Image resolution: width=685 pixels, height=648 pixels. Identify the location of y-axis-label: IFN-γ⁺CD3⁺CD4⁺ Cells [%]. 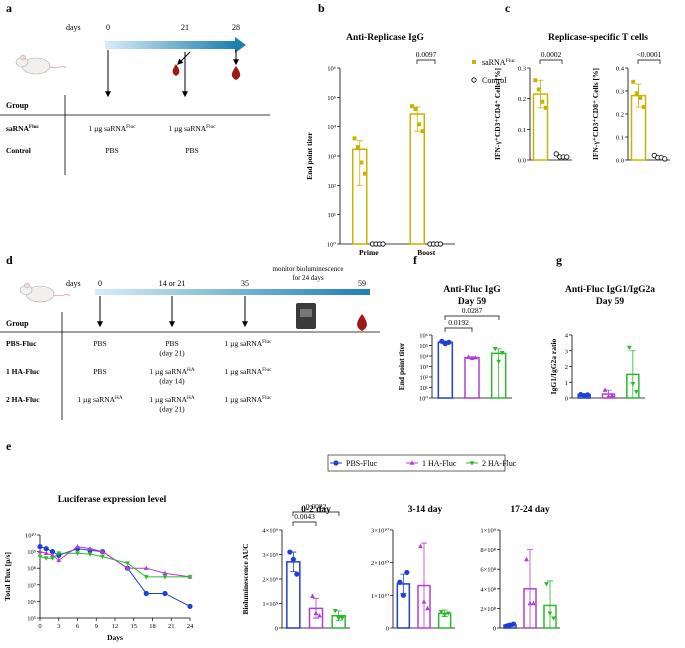
(497, 114).